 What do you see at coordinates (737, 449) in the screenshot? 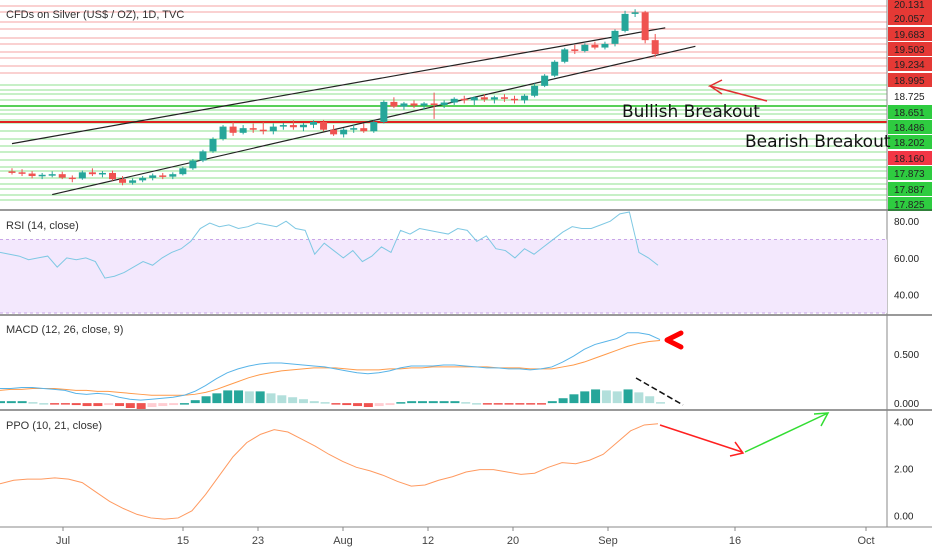
I see `ppo-arrow-down-head` at bounding box center [737, 449].